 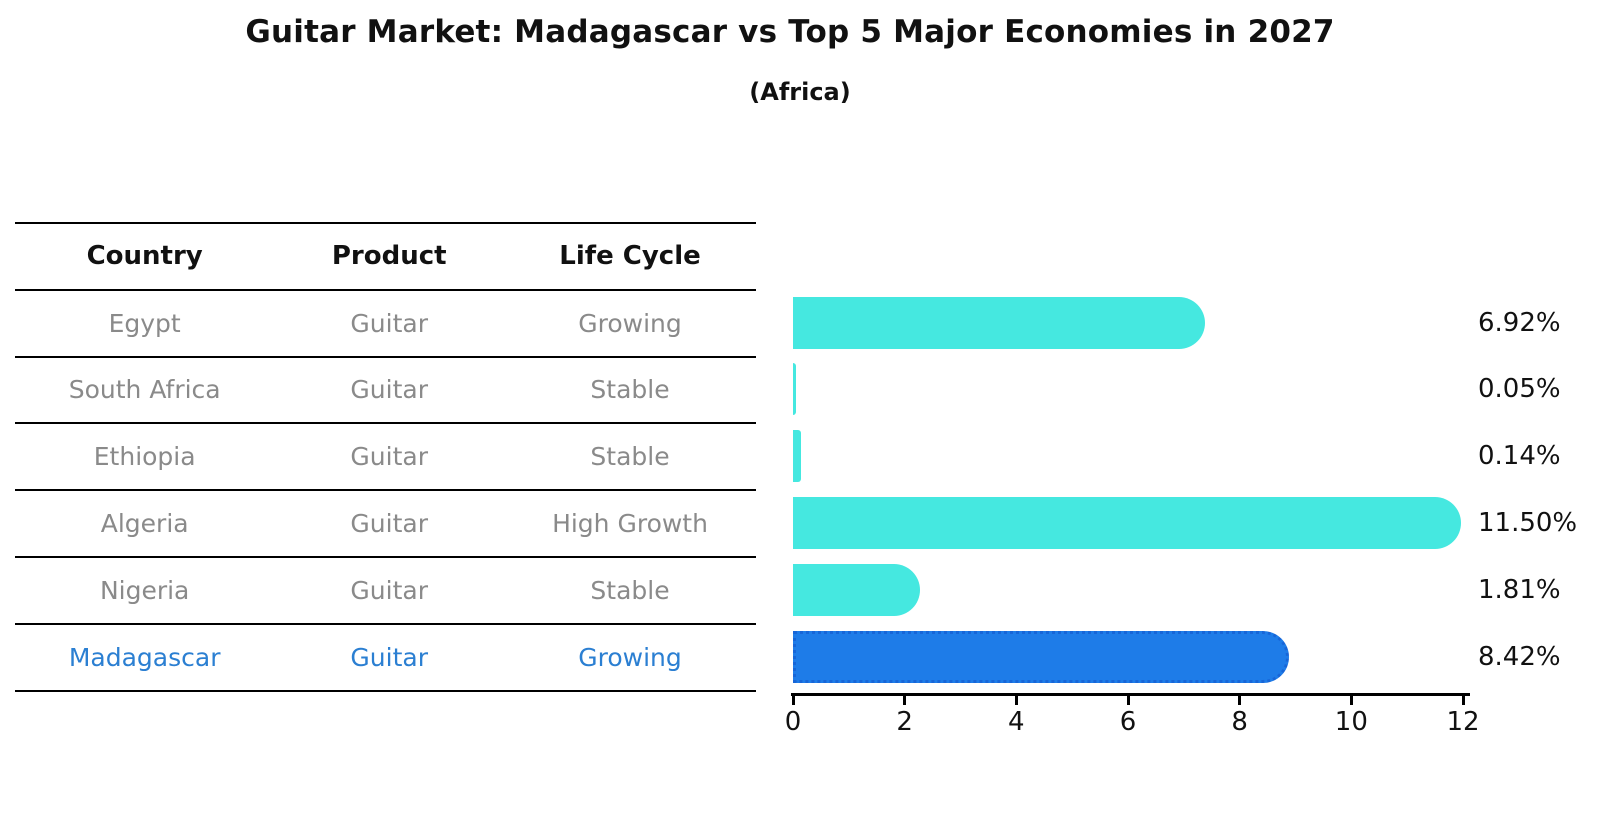 What do you see at coordinates (800, 92) in the screenshot?
I see `chart-subtitle: (Africa)` at bounding box center [800, 92].